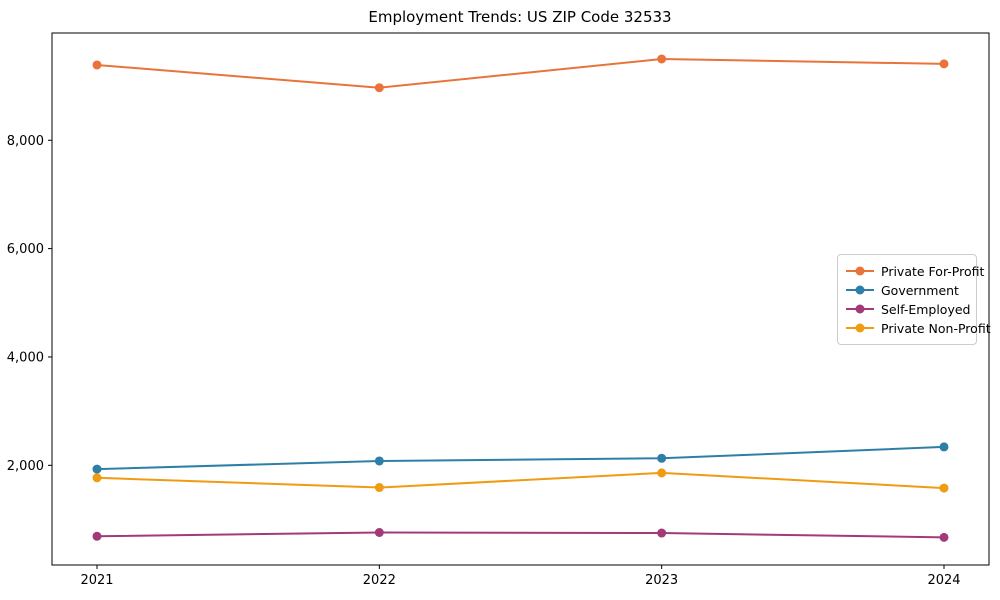 The width and height of the screenshot is (1000, 600). I want to click on legend-item: Government, so click(907, 290).